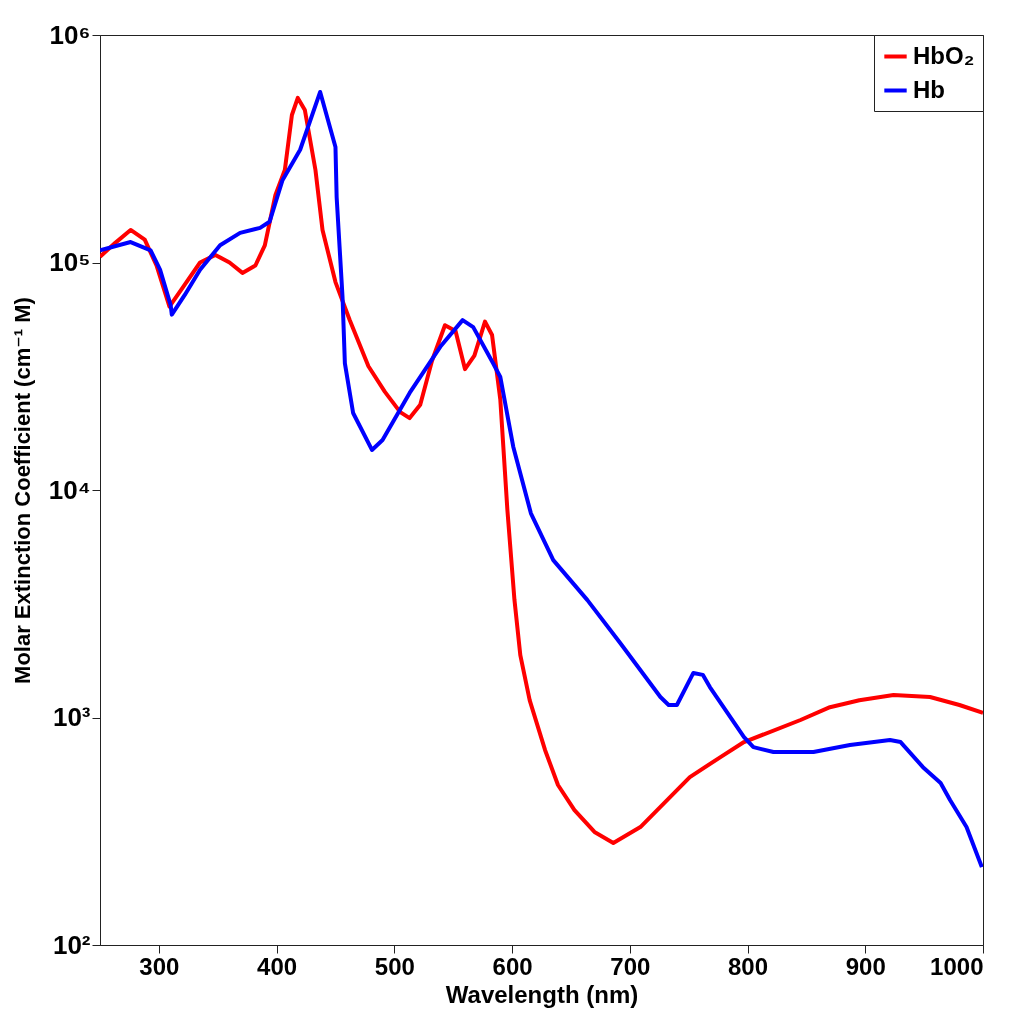 This screenshot has height=1019, width=1022. Describe the element at coordinates (944, 55) in the screenshot. I see `legend-label: HbO₂` at that location.